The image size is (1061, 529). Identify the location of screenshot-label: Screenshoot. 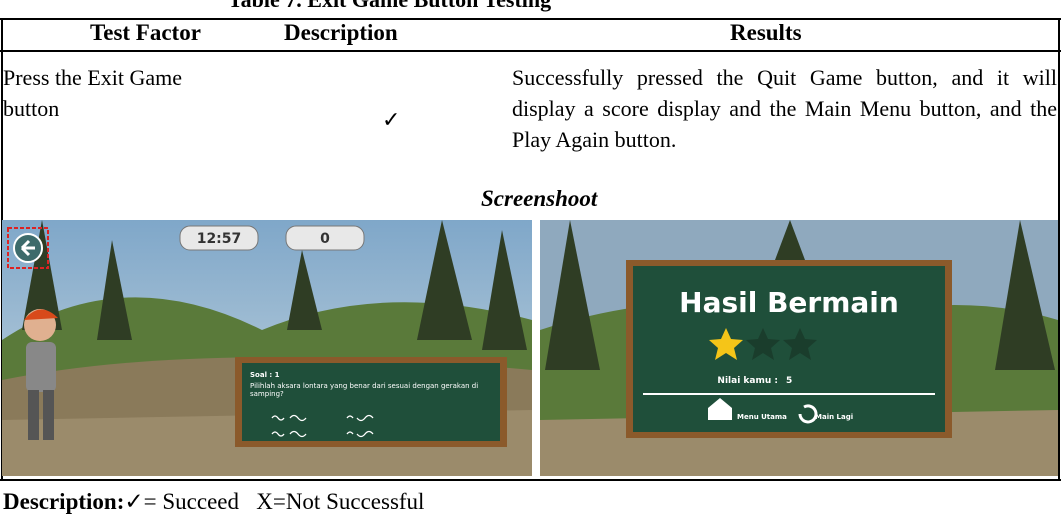
(539, 198).